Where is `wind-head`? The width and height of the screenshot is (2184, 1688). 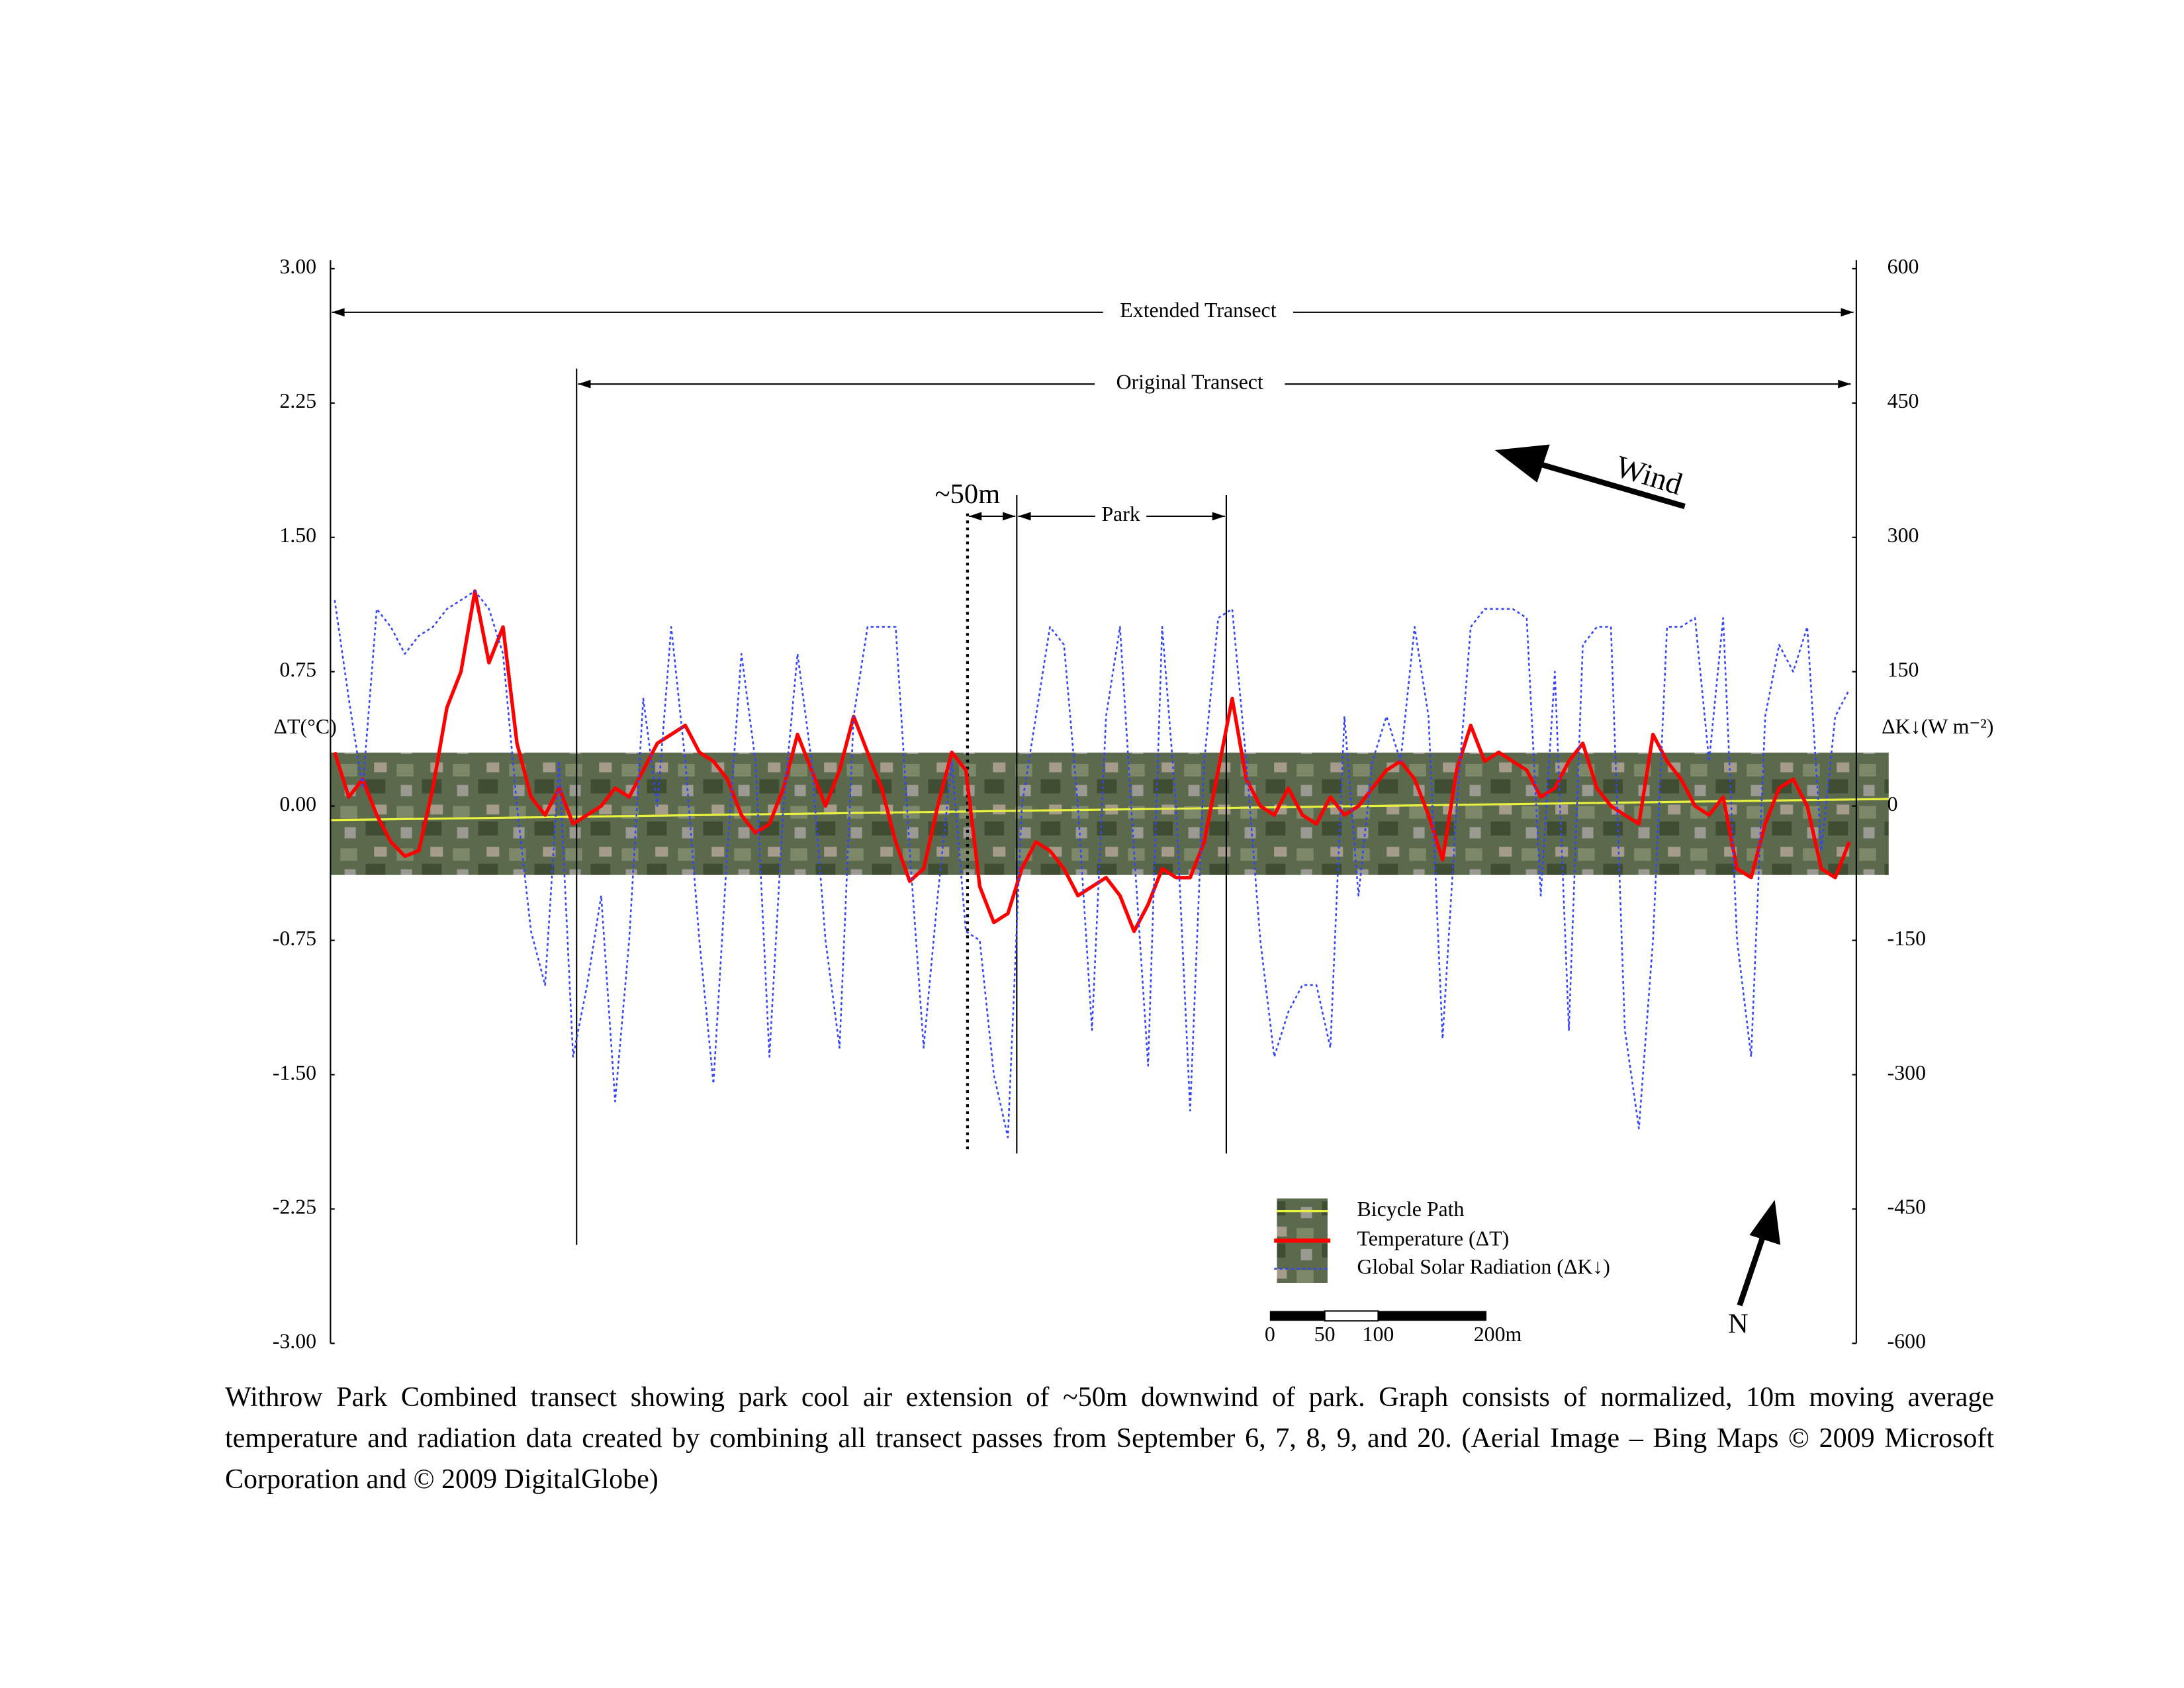
wind-head is located at coordinates (1522, 463).